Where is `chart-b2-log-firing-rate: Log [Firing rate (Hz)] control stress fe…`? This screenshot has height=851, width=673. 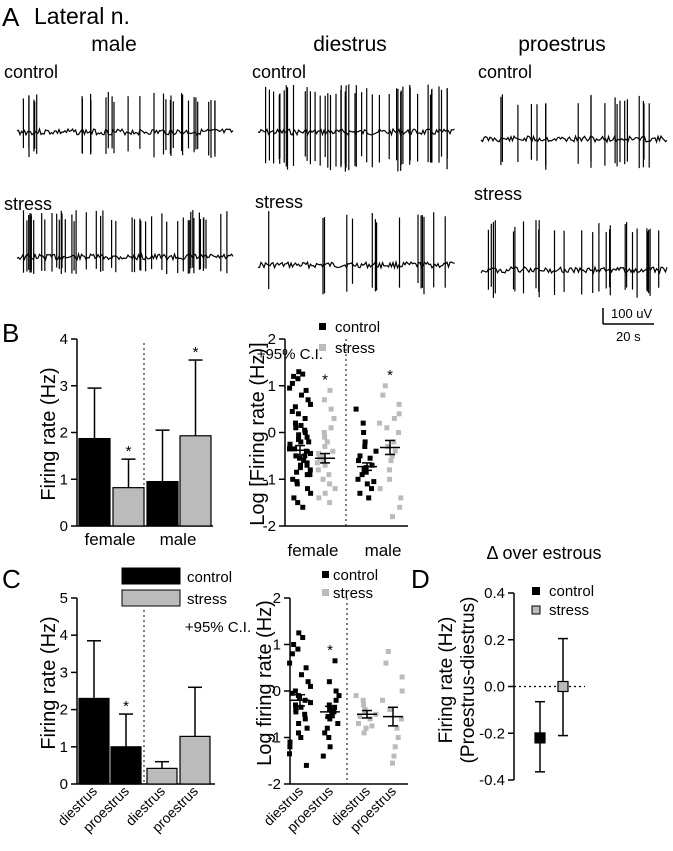 chart-b2-log-firing-rate: Log [Firing rate (Hz)] control stress fe… is located at coordinates (327, 439).